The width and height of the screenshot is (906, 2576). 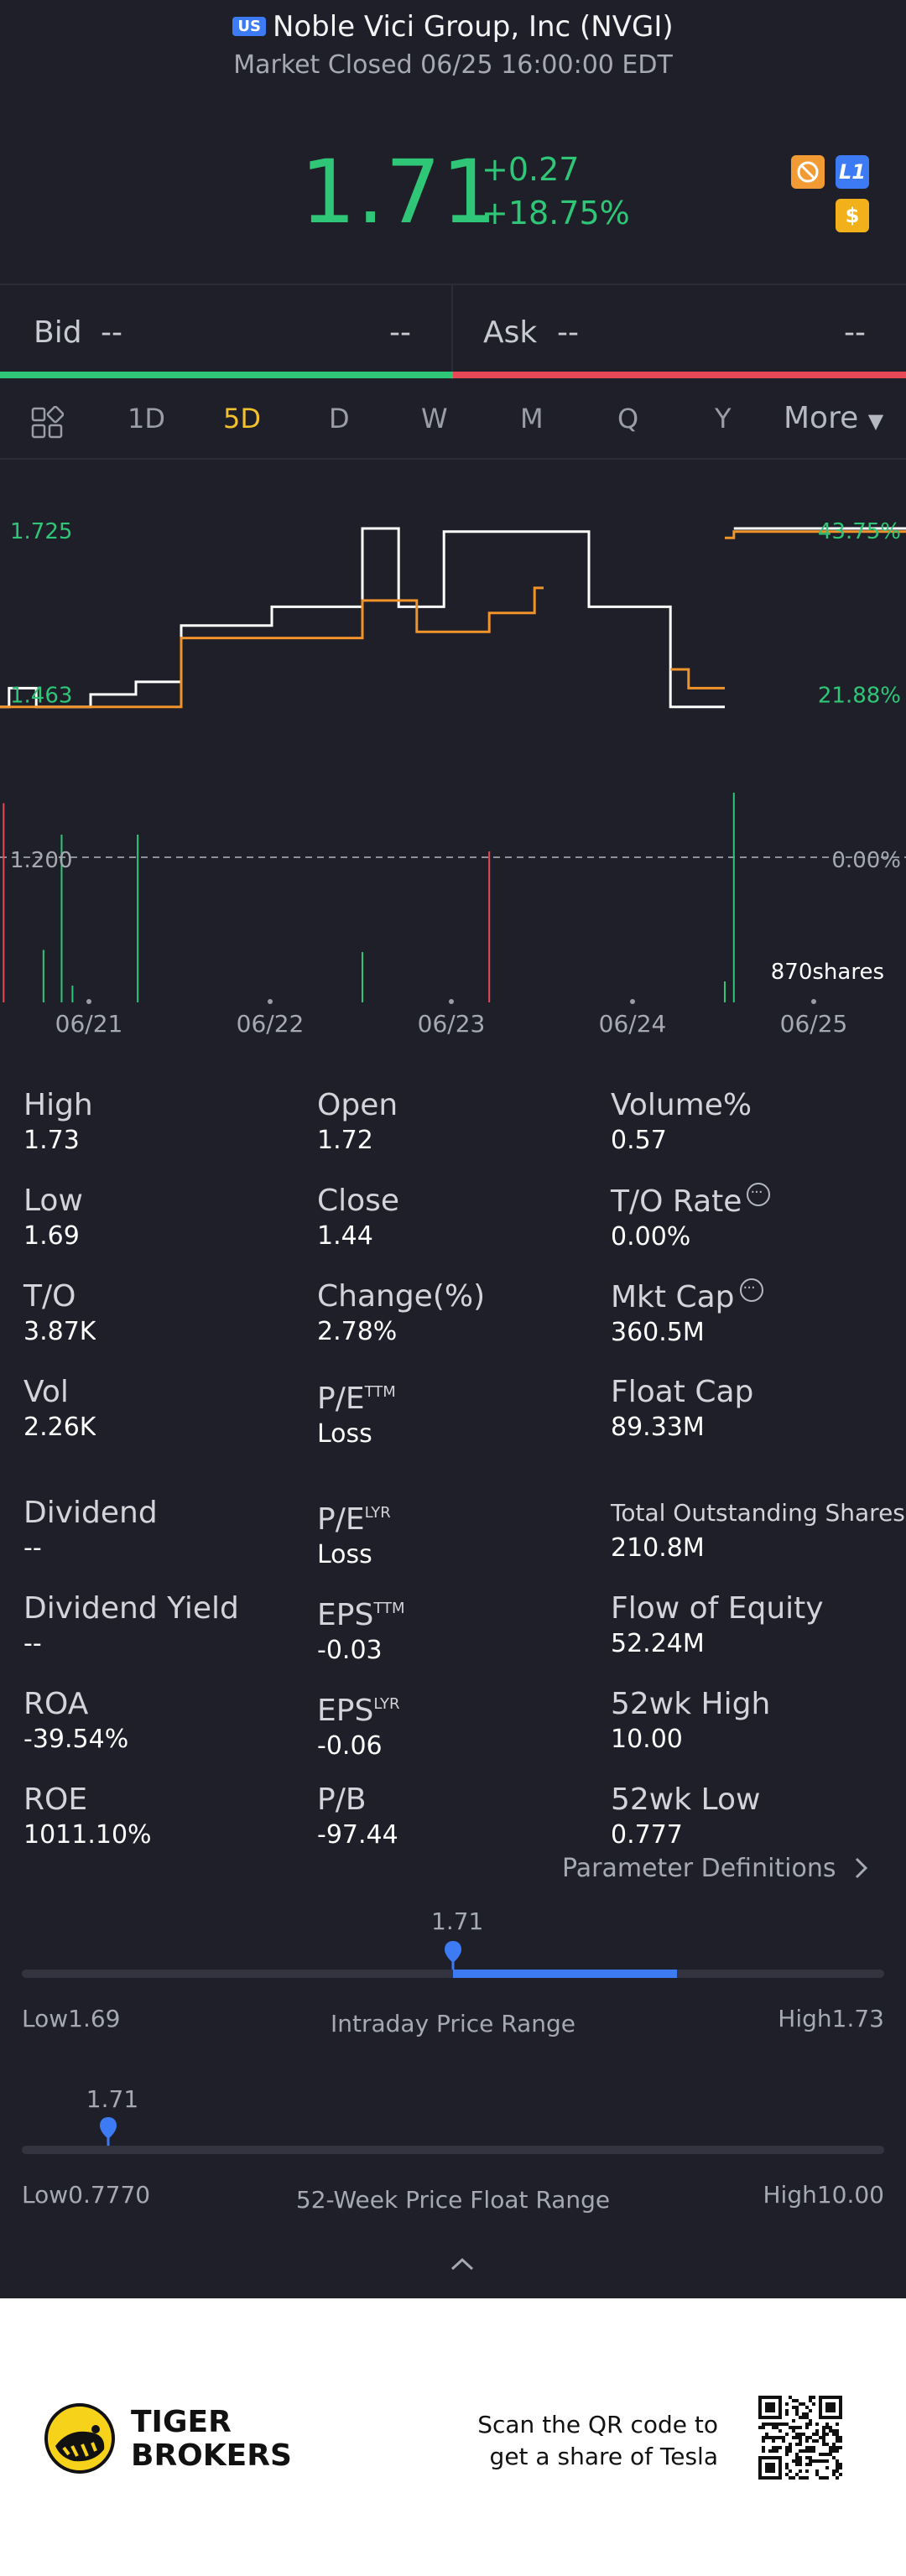 I want to click on dollar-icon: $, so click(x=853, y=215).